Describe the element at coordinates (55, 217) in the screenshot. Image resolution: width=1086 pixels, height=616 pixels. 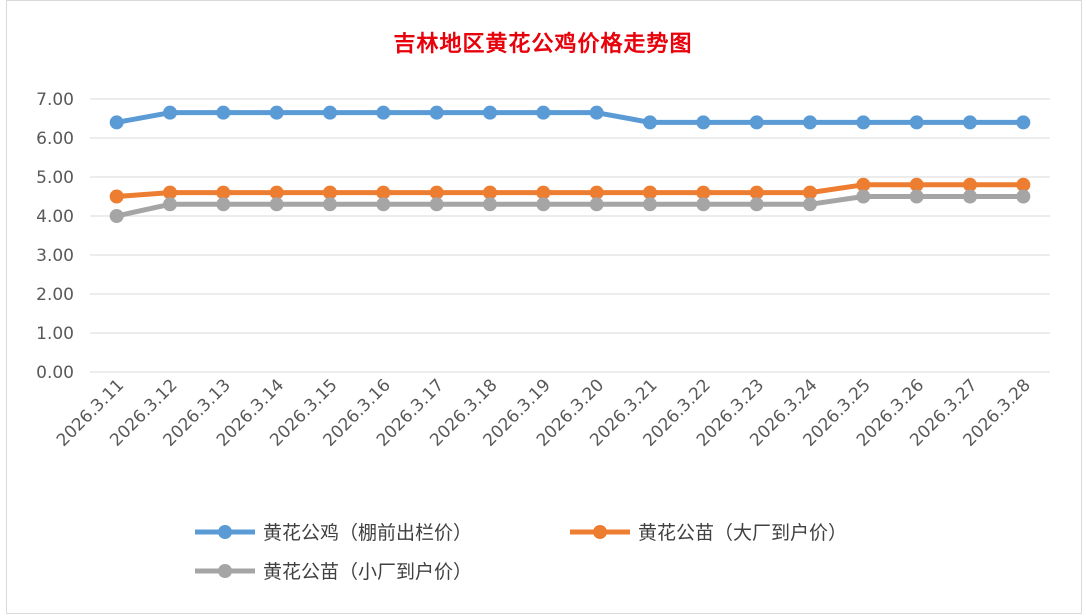
I see `y-tick-label: 4.00` at that location.